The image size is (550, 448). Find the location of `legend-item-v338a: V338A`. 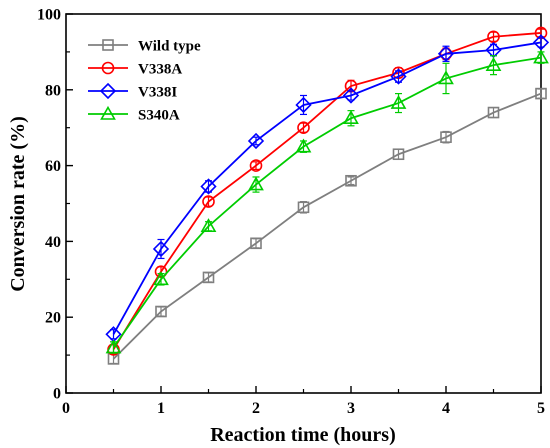

legend-item-v338a: V338A is located at coordinates (135, 70).